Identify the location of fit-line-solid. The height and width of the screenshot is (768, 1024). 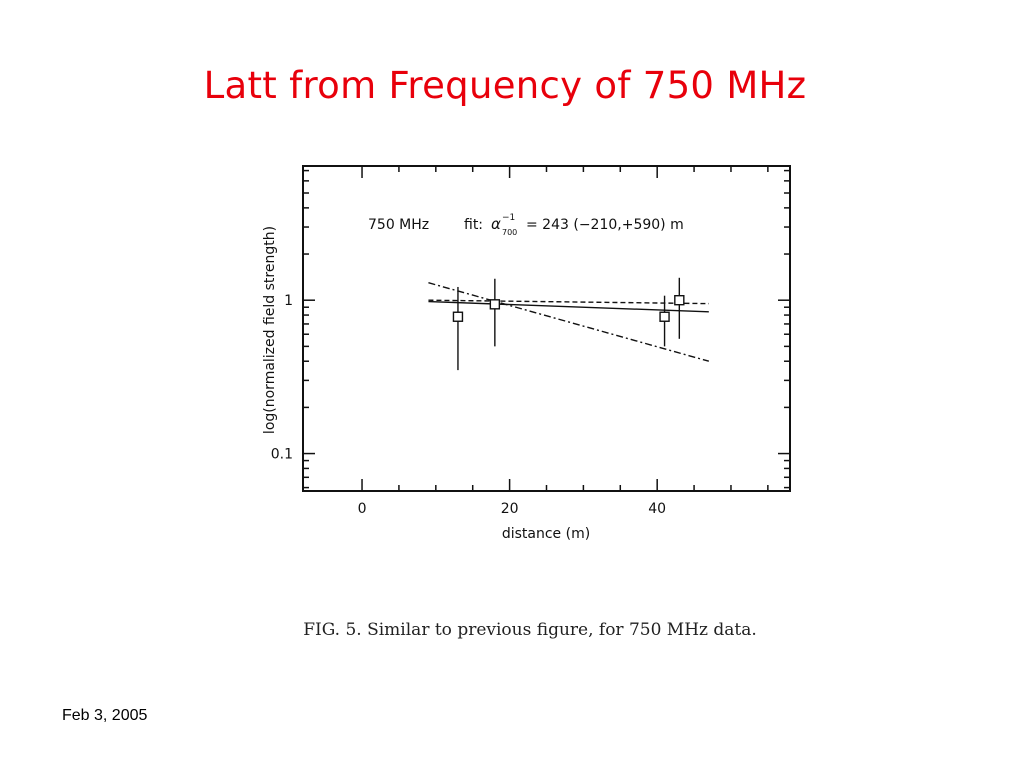
(568, 306).